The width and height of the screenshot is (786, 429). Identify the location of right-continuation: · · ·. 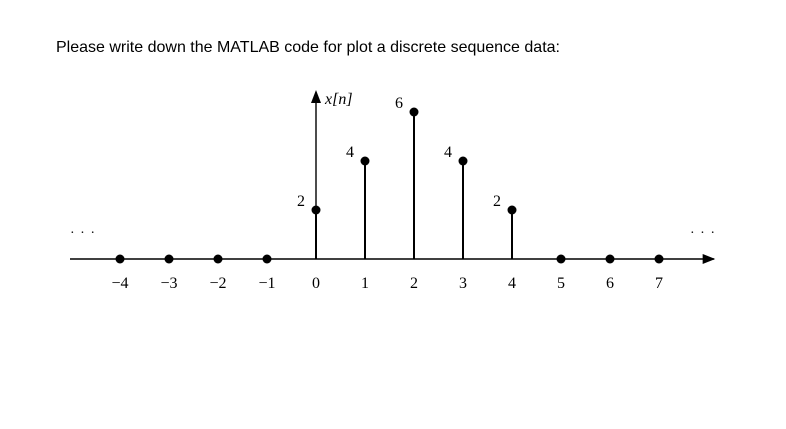
(703, 233).